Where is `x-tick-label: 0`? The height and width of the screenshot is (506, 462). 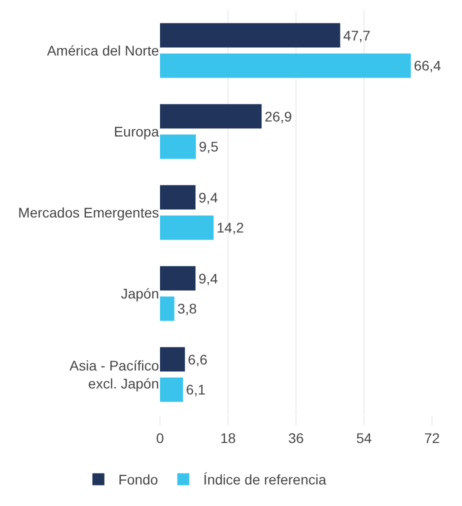 x-tick-label: 0 is located at coordinates (160, 438).